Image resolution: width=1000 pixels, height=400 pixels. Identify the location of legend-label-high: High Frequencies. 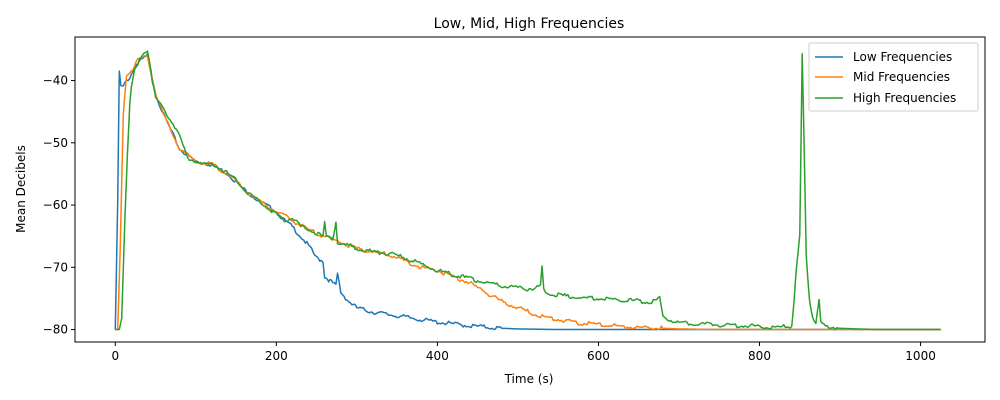
(904, 98).